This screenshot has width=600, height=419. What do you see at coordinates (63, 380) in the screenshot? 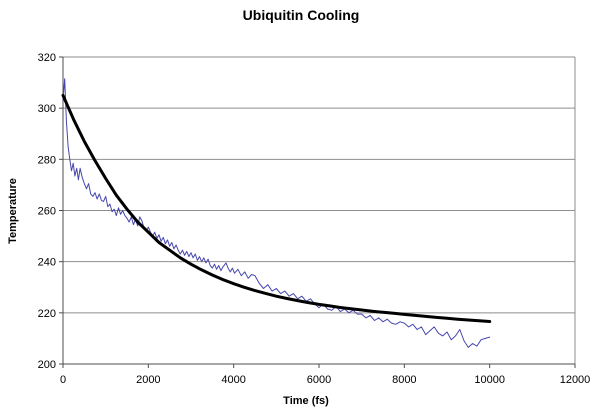
I see `x-tick-label: 0` at bounding box center [63, 380].